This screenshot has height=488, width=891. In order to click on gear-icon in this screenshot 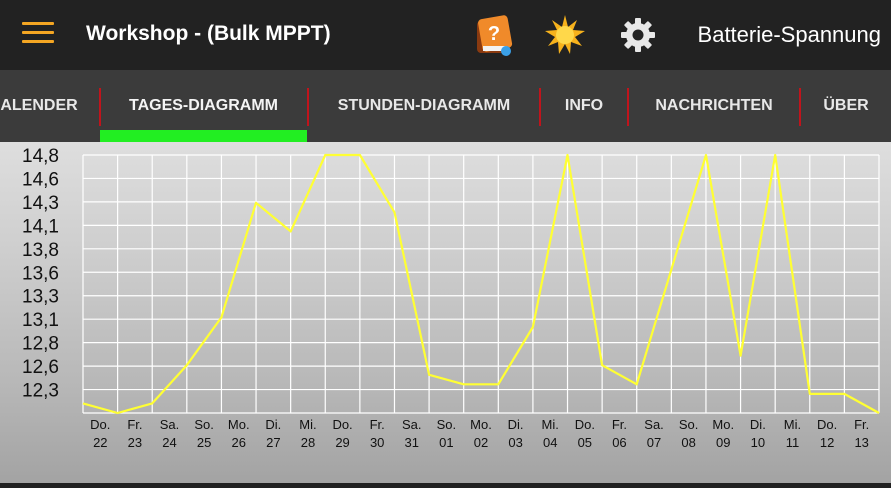, I will do `click(638, 35)`.